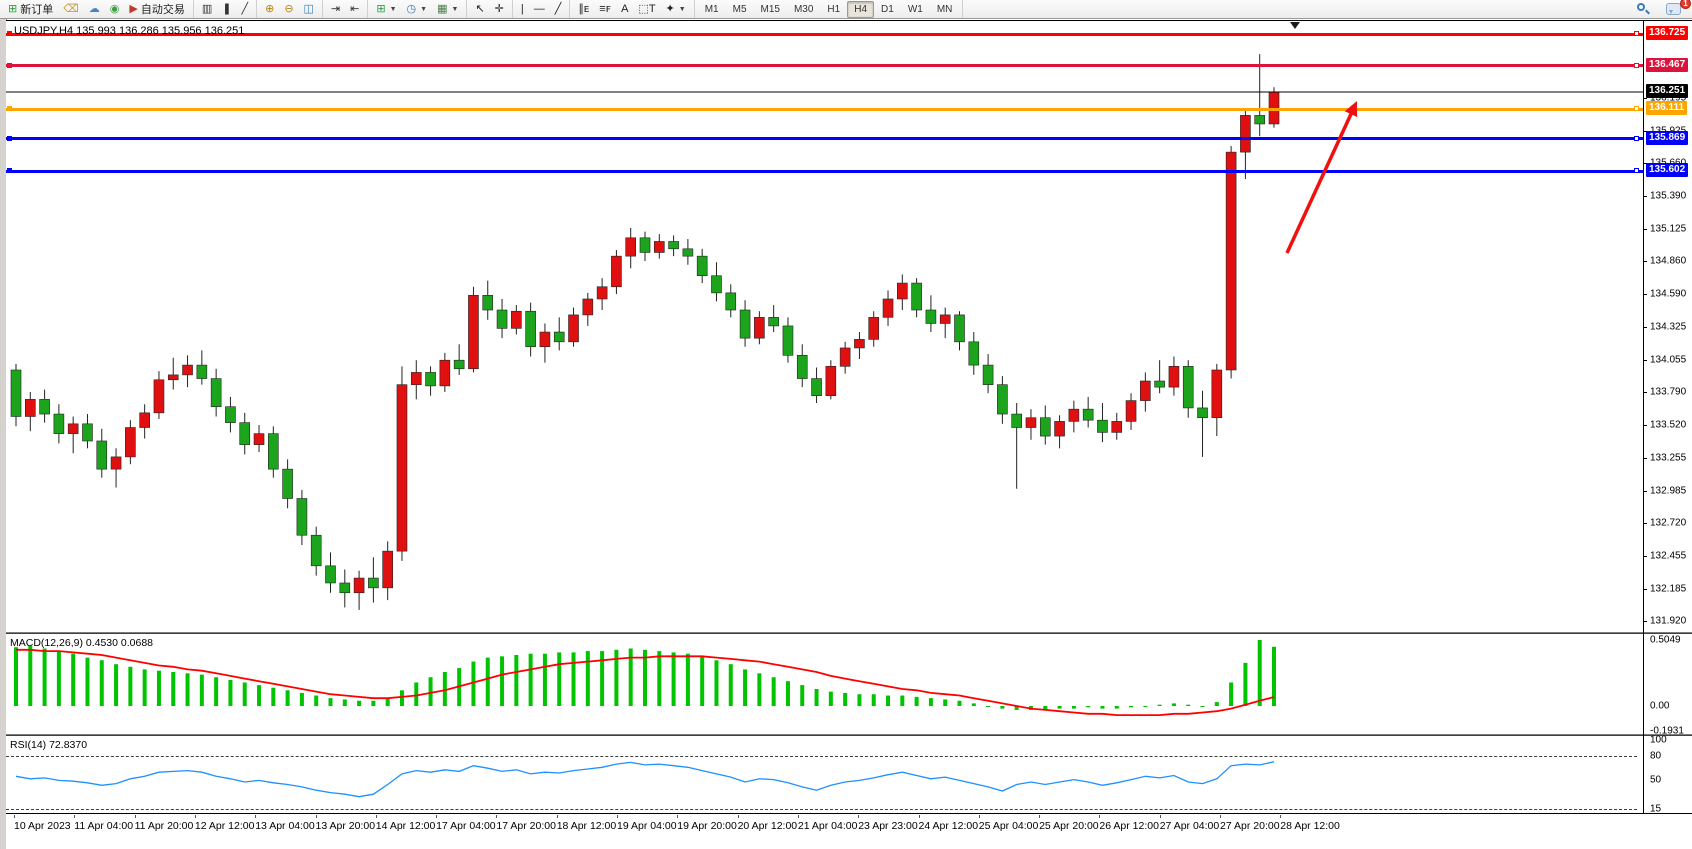 This screenshot has height=849, width=1692. I want to click on line-chart-button: ╱, so click(244, 9).